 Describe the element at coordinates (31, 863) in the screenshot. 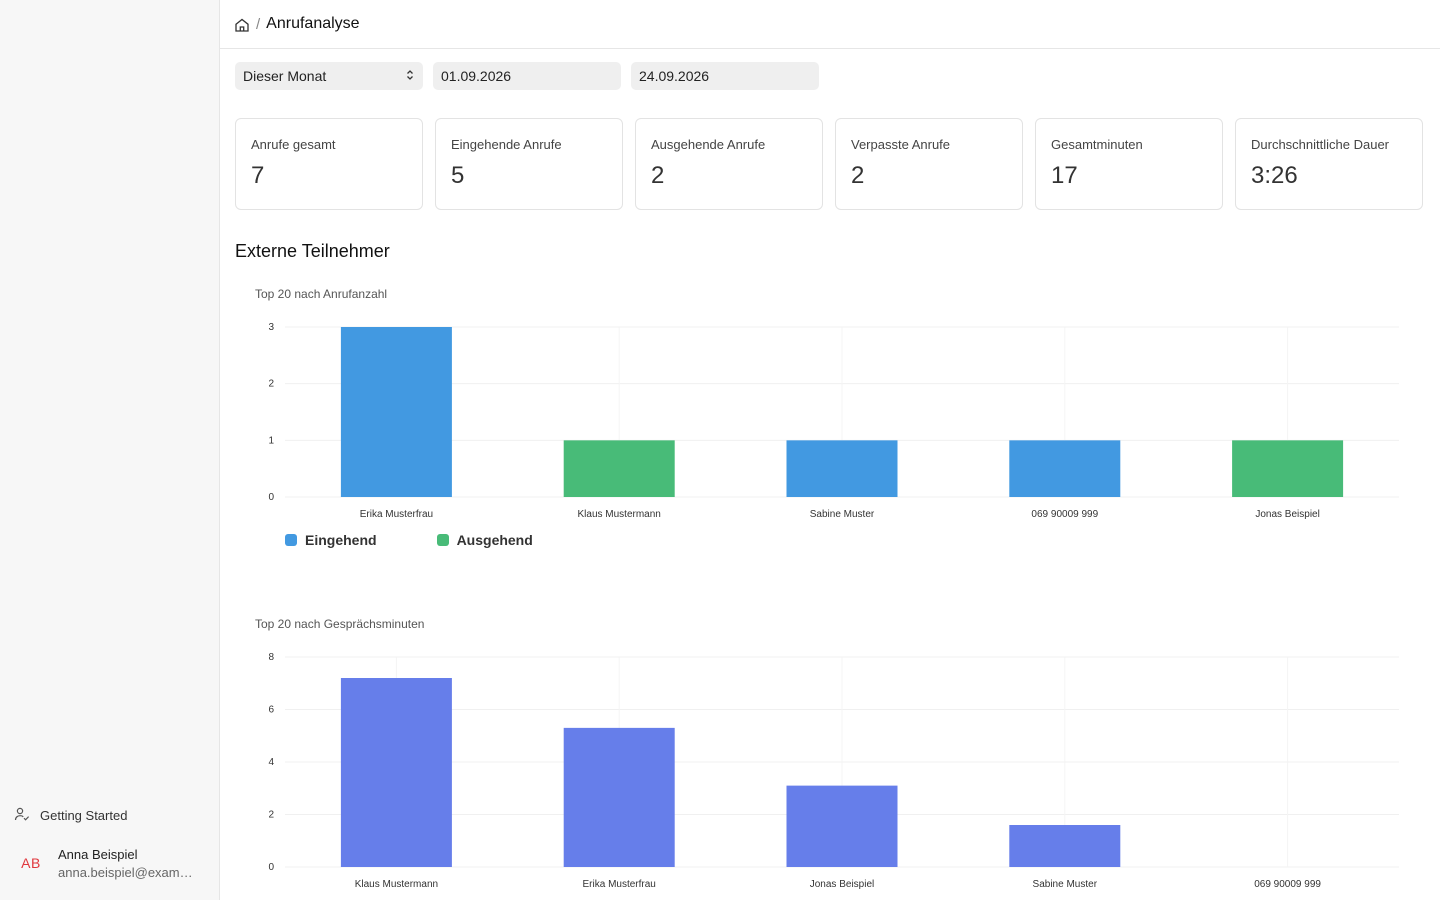

I see `avatar: AB` at that location.